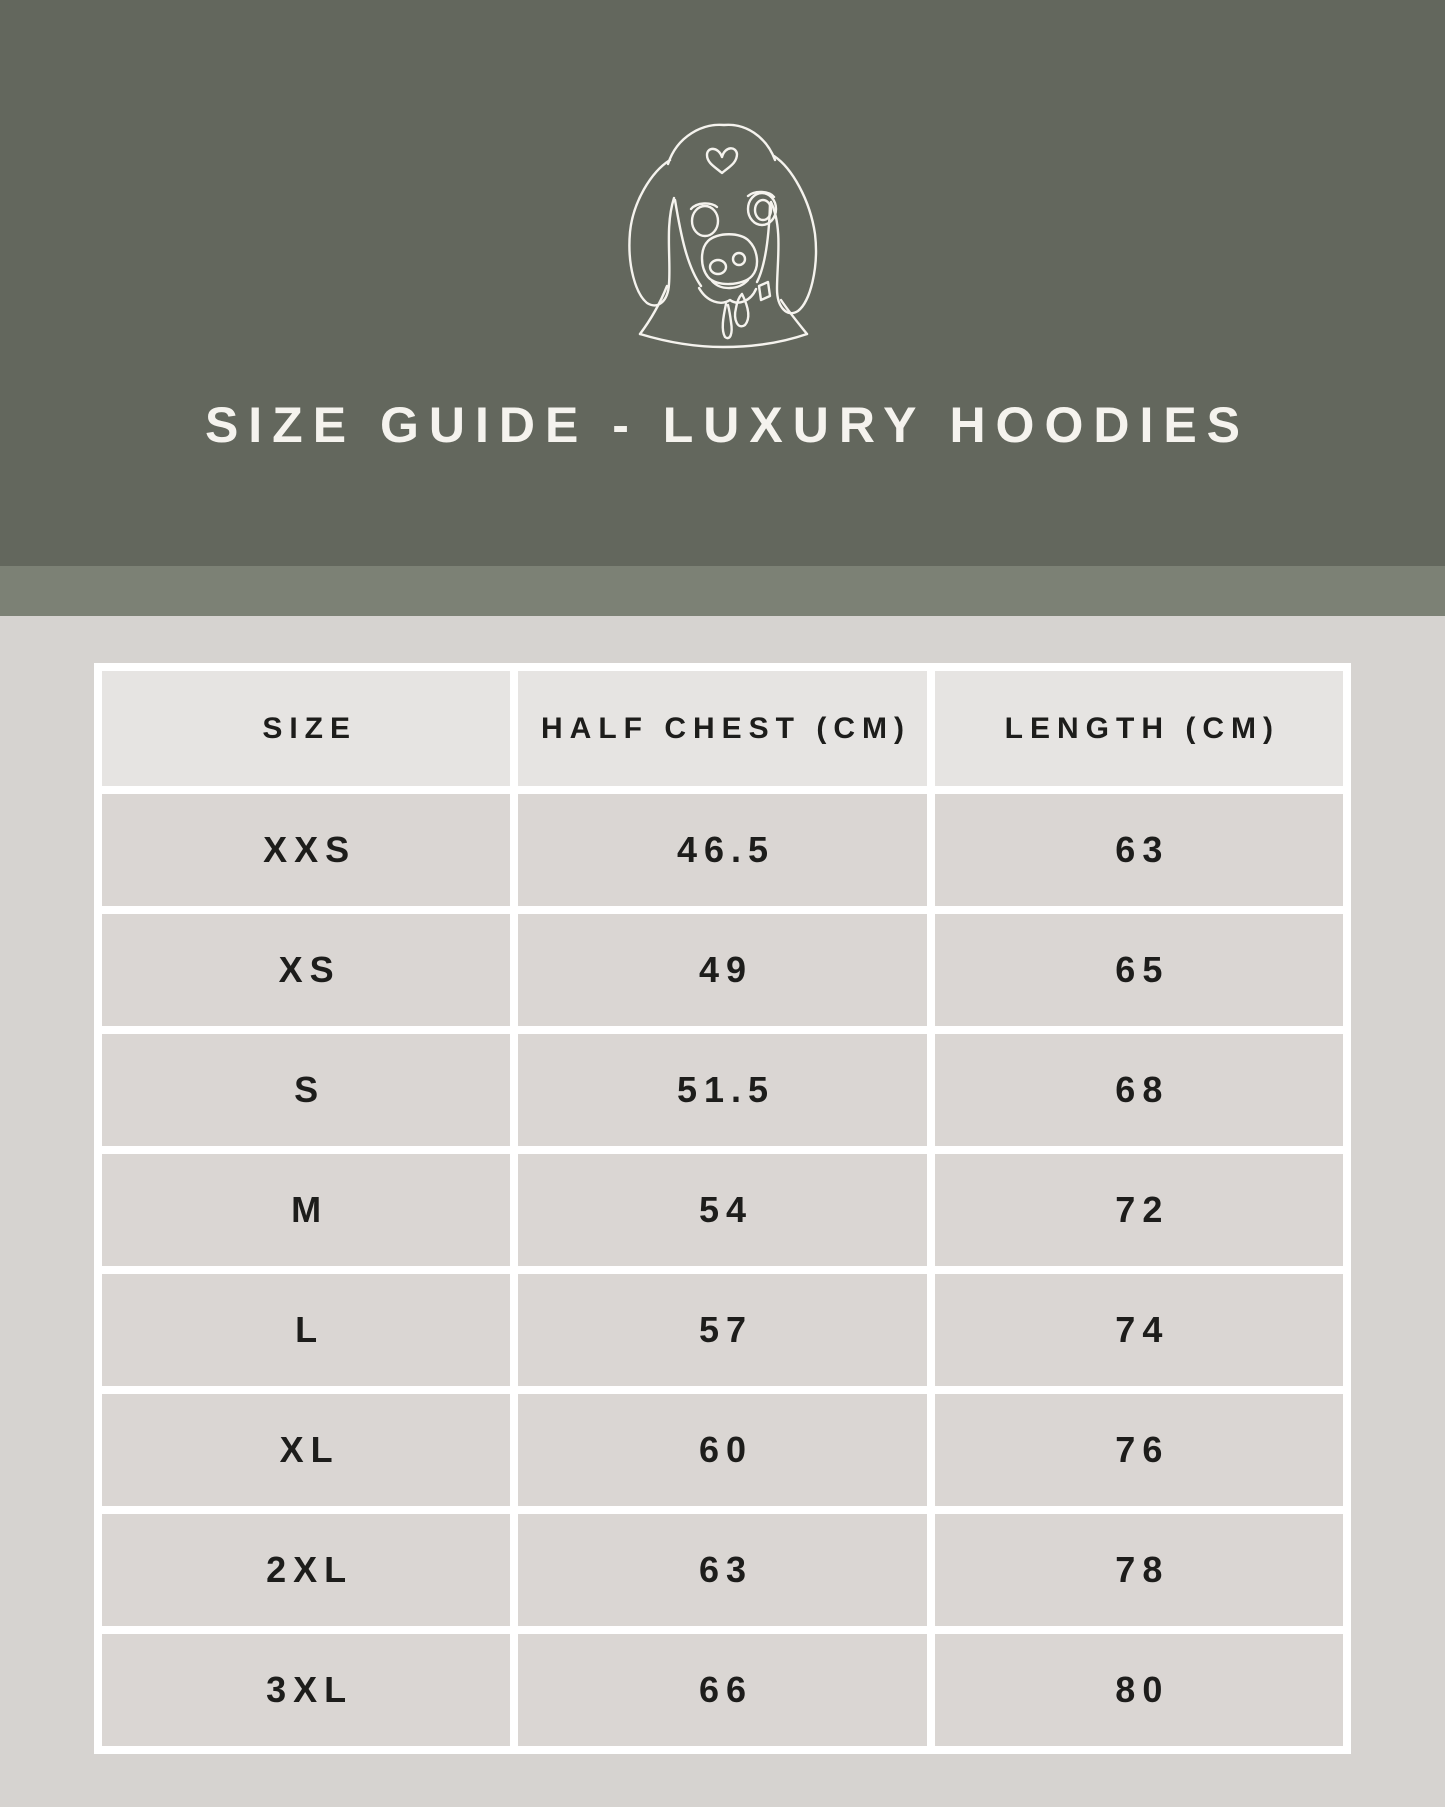 The image size is (1445, 1807). Describe the element at coordinates (1138, 850) in the screenshot. I see `length-cell: 63` at that location.